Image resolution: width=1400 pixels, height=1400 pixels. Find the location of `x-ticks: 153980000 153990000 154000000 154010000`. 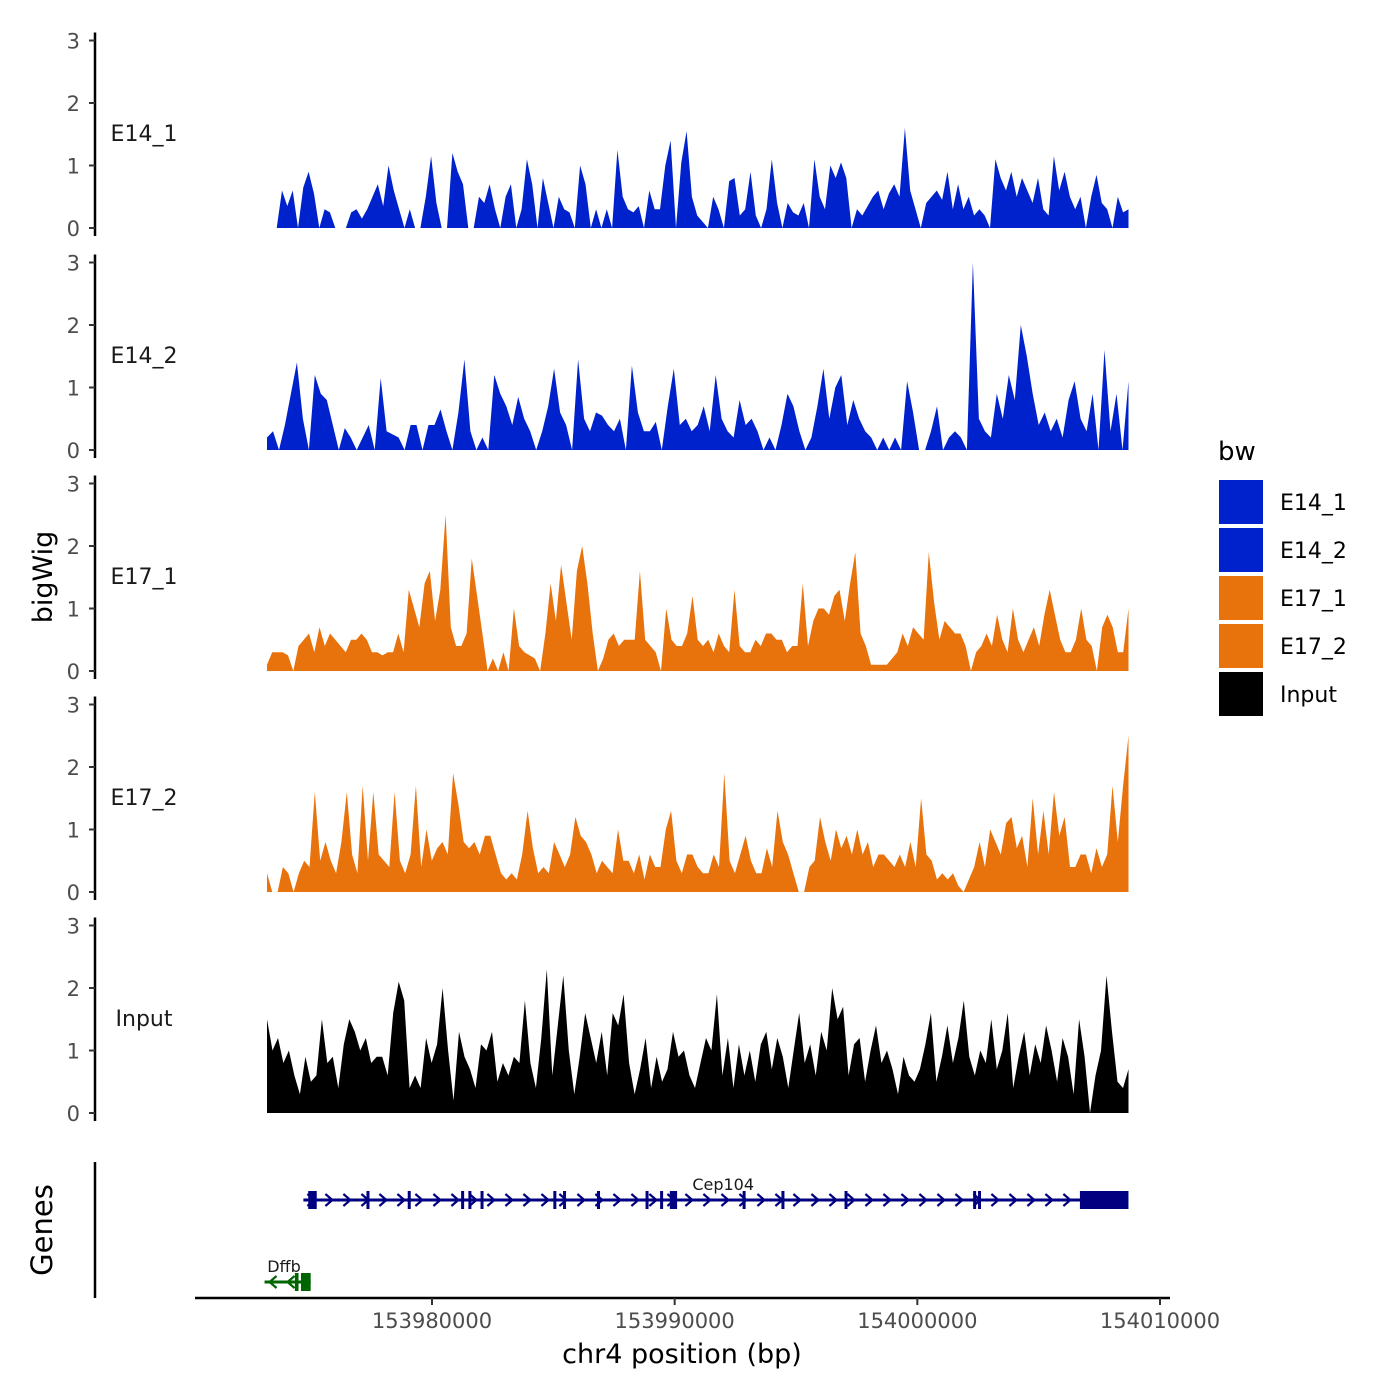

x-ticks: 153980000 153990000 154000000 154010000 is located at coordinates (796, 1315).